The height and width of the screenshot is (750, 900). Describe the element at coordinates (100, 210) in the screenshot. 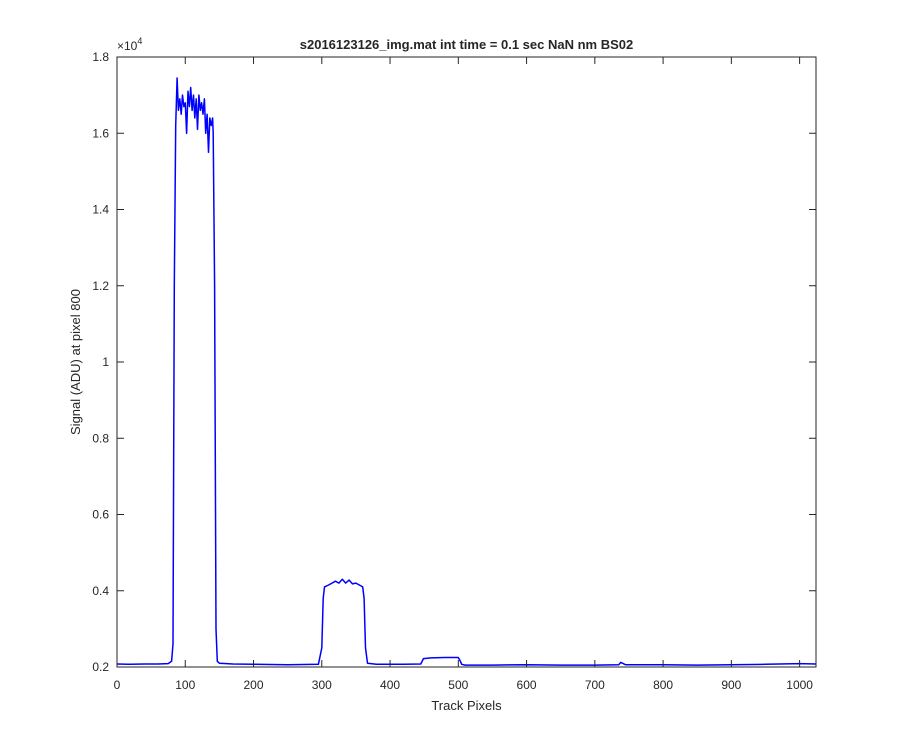

I see `y-tick-label: 1.4` at that location.